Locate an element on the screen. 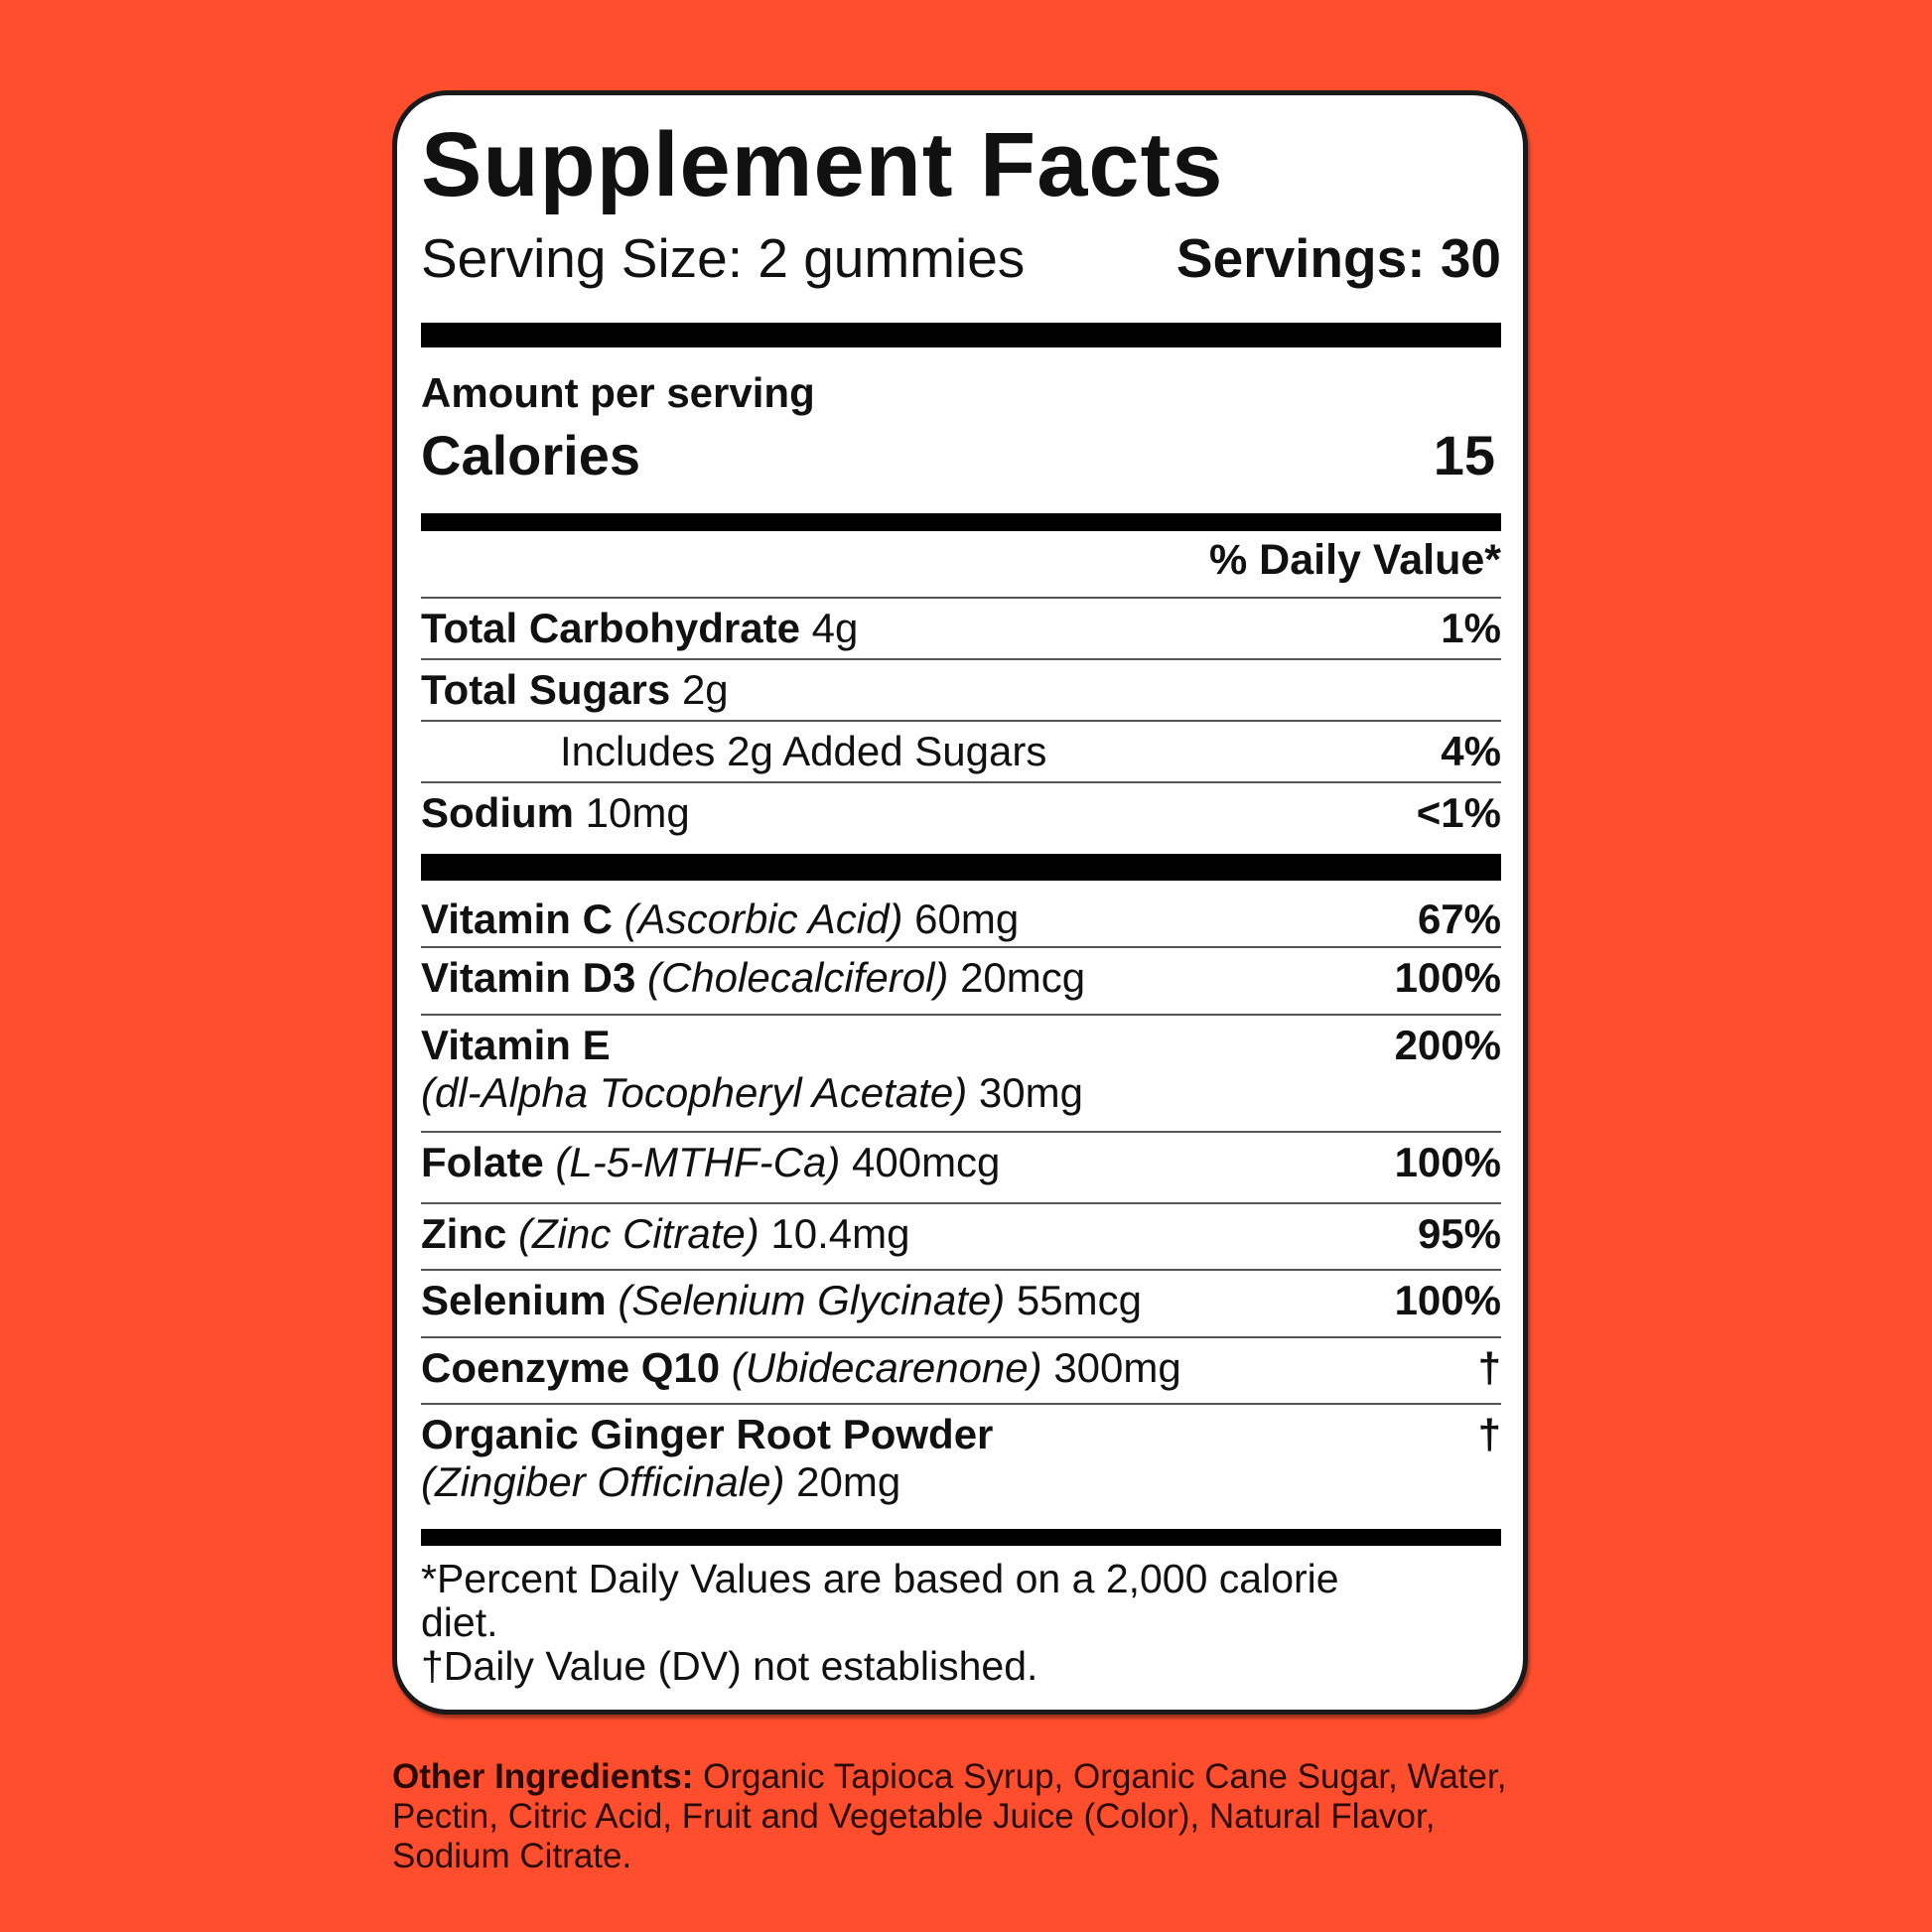 Image resolution: width=1932 pixels, height=1932 pixels. serving-info: Serving Size: 2 gummies Servings: 30 is located at coordinates (961, 258).